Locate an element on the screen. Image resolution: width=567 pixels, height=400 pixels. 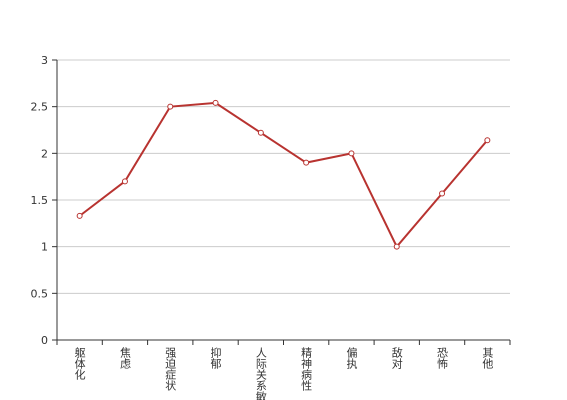
x-tick-label: 恐怖 is located at coordinates (442, 358).